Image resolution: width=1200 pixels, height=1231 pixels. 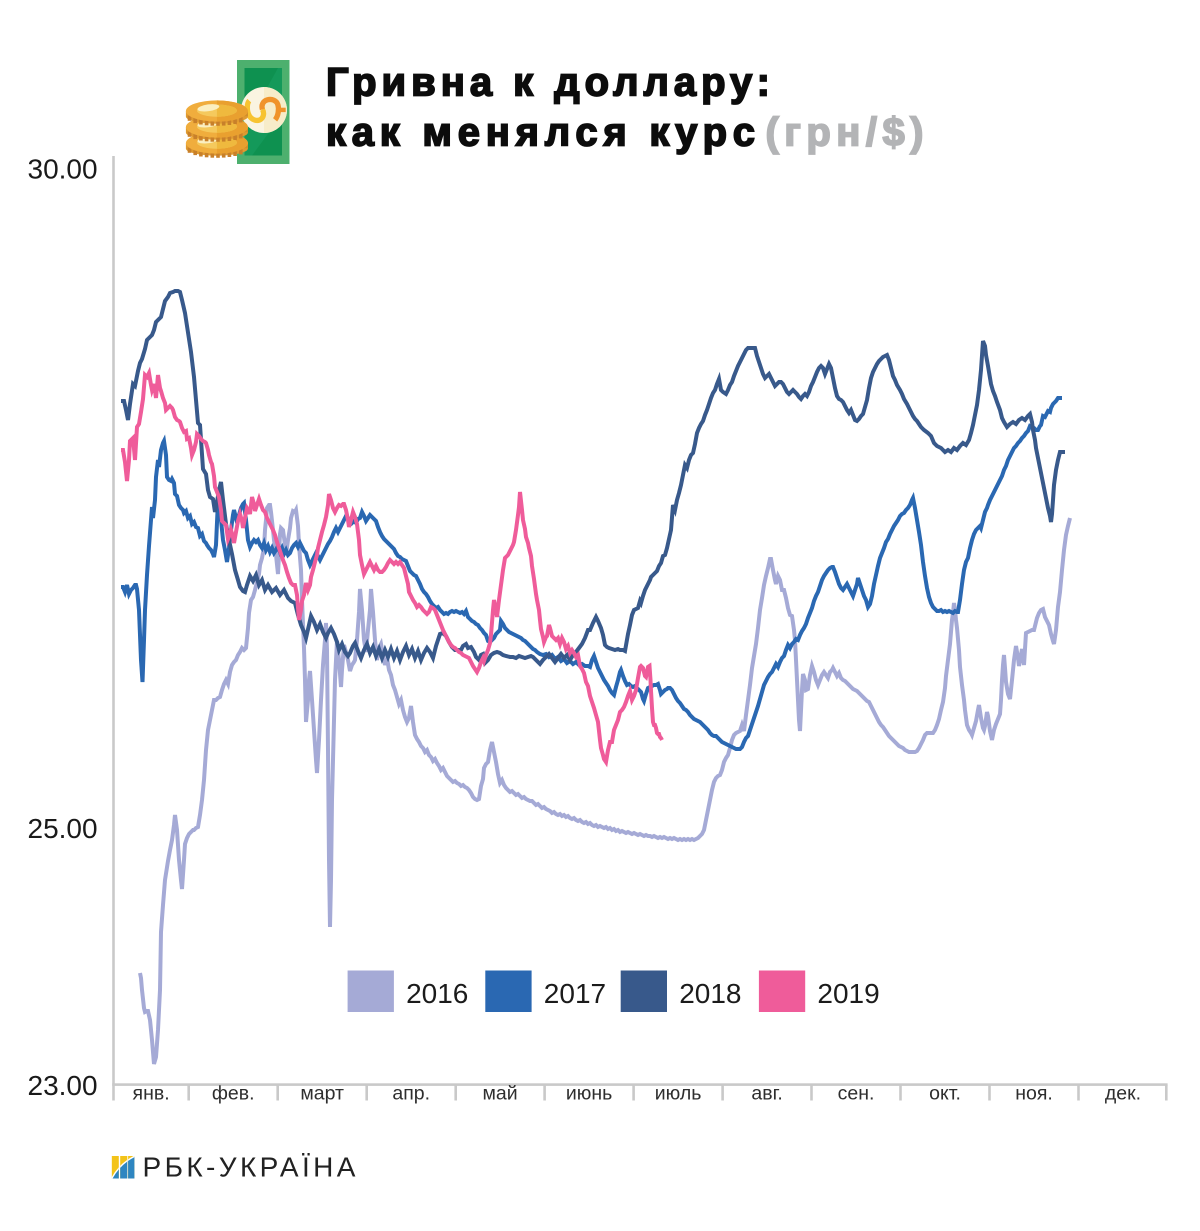 What do you see at coordinates (500, 1094) in the screenshot?
I see `svg-text: май` at bounding box center [500, 1094].